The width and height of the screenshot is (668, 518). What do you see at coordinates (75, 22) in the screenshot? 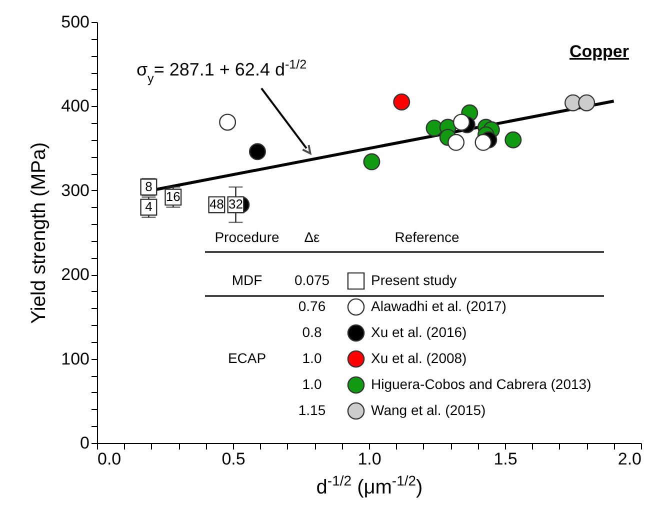
I see `y-tick-label: 500` at bounding box center [75, 22].